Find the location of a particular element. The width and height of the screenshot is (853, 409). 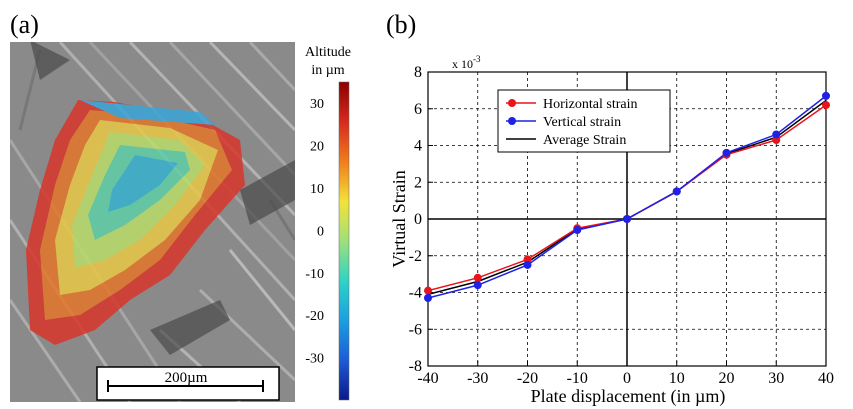

y-axis-label: Virtual Strain is located at coordinates (399, 218).